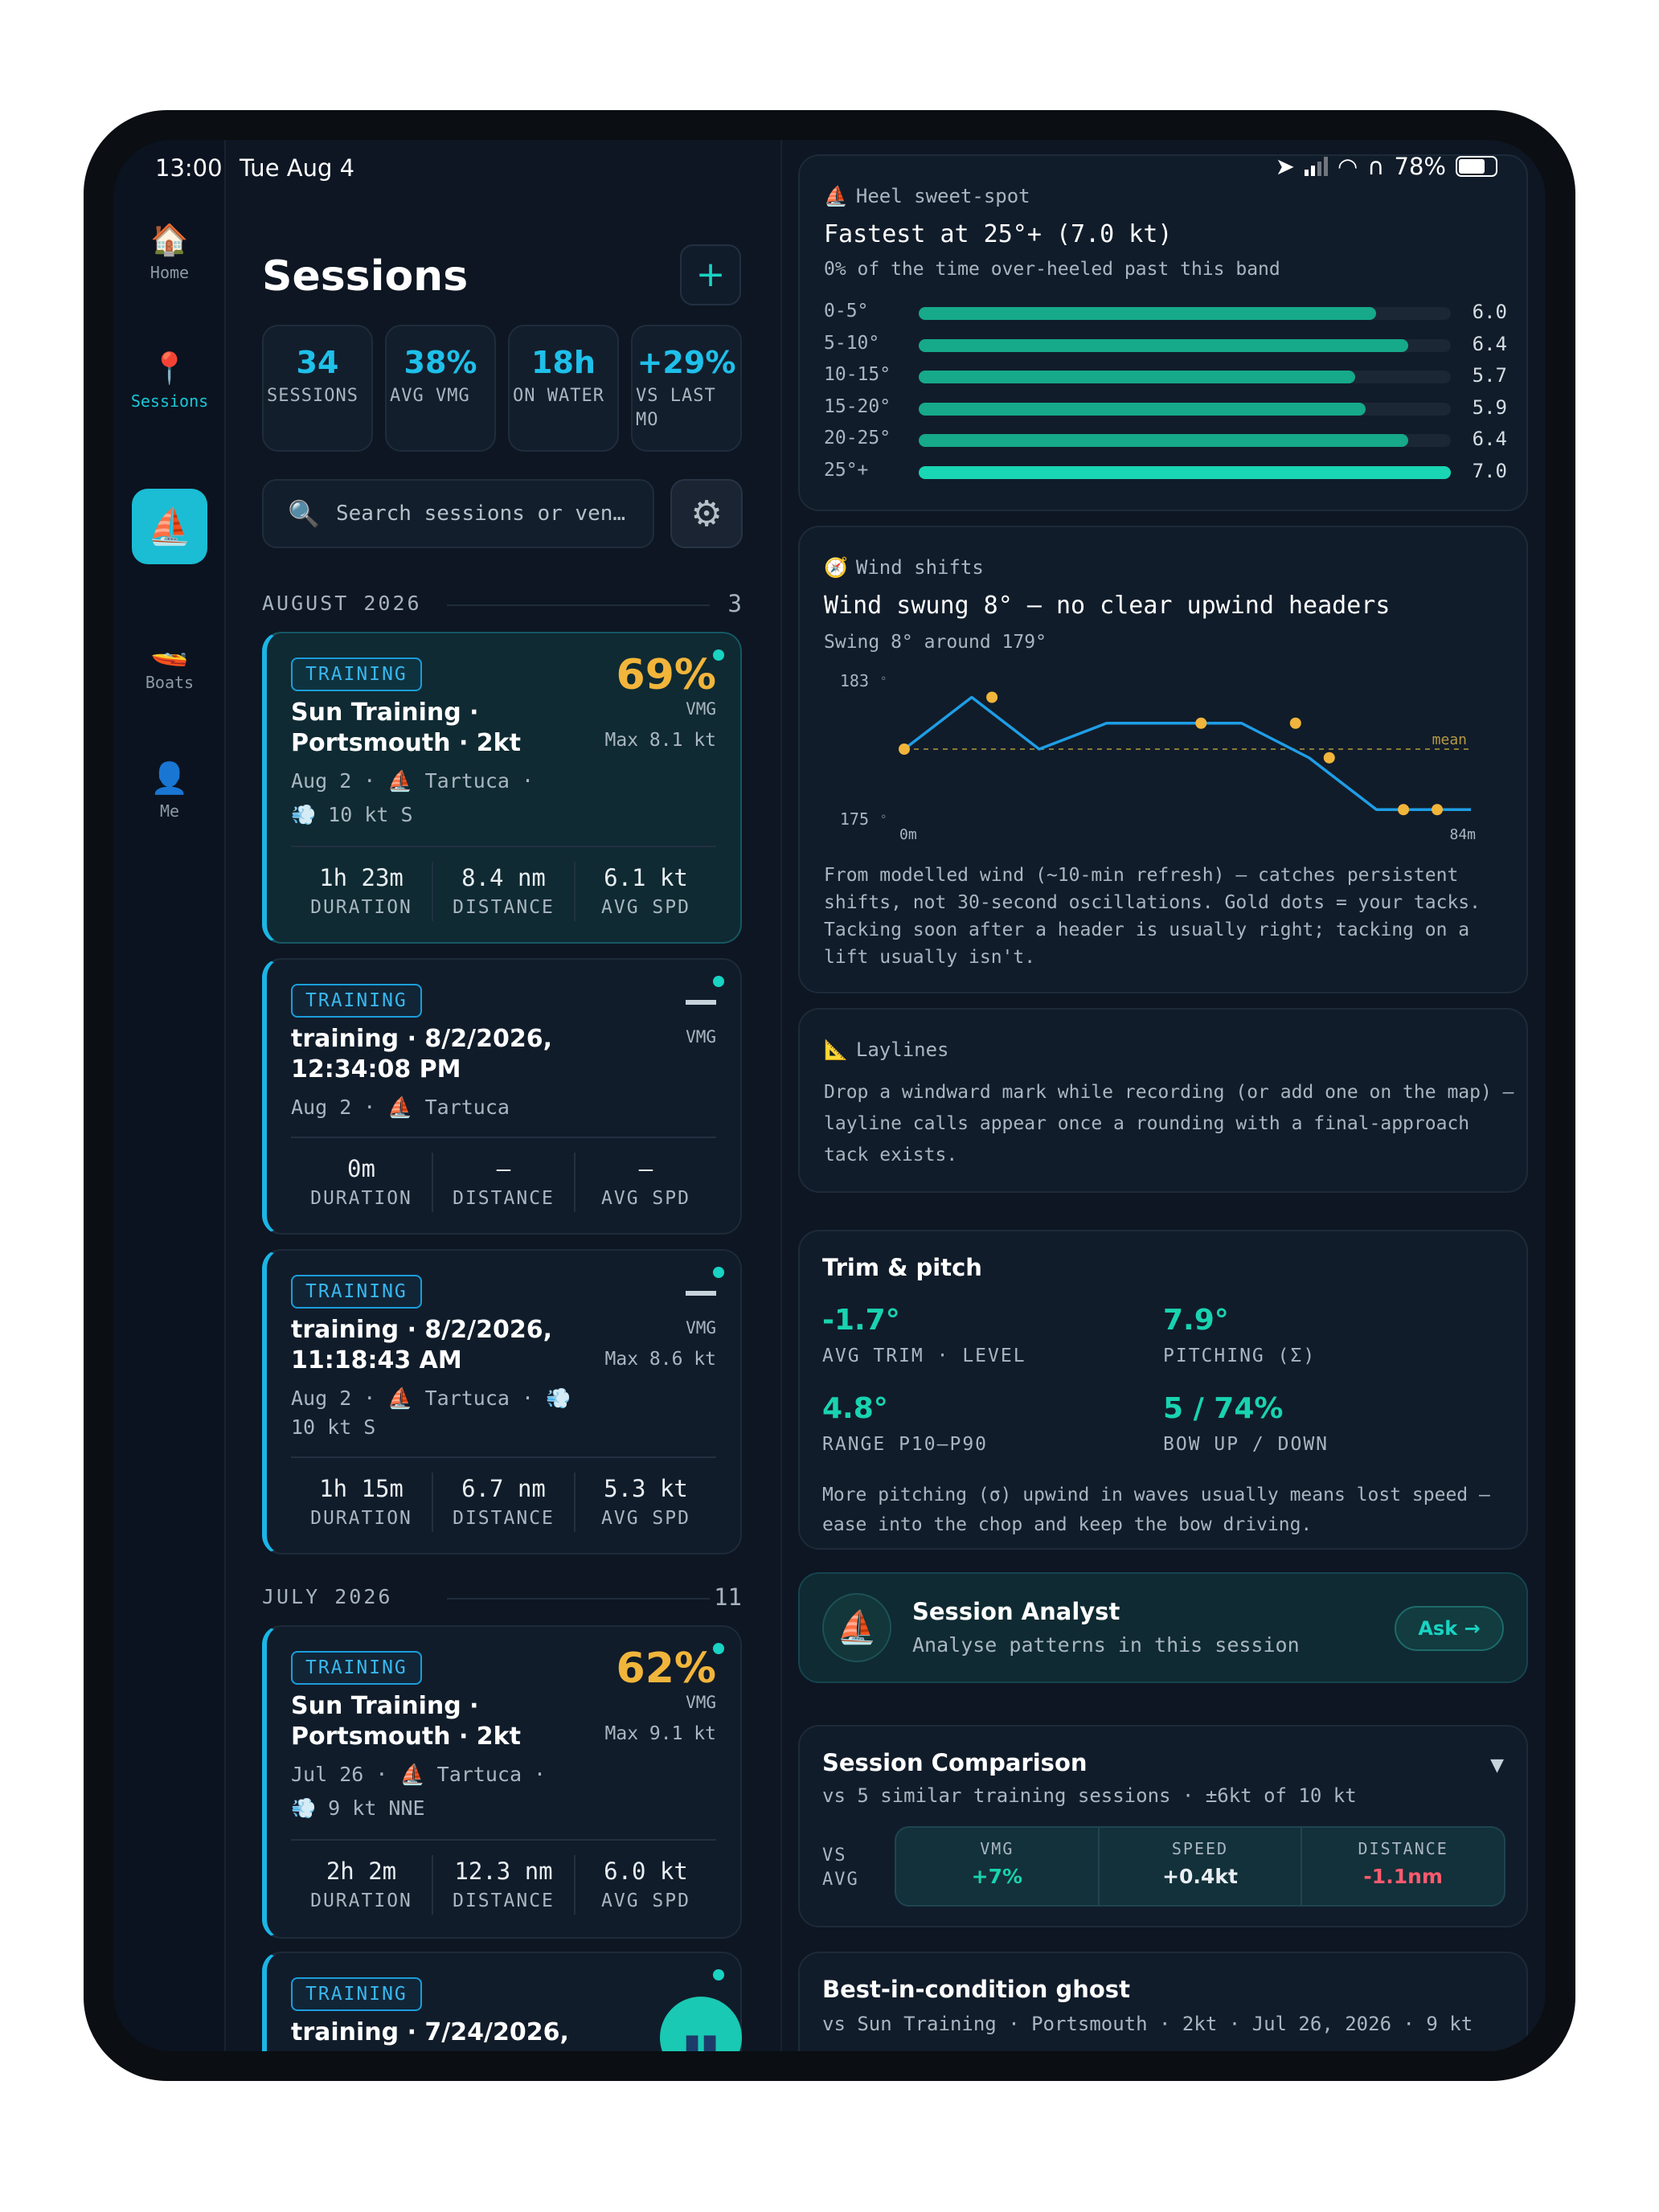 The width and height of the screenshot is (1659, 2212). Describe the element at coordinates (855, 1408) in the screenshot. I see `range-value: 4.8°` at that location.